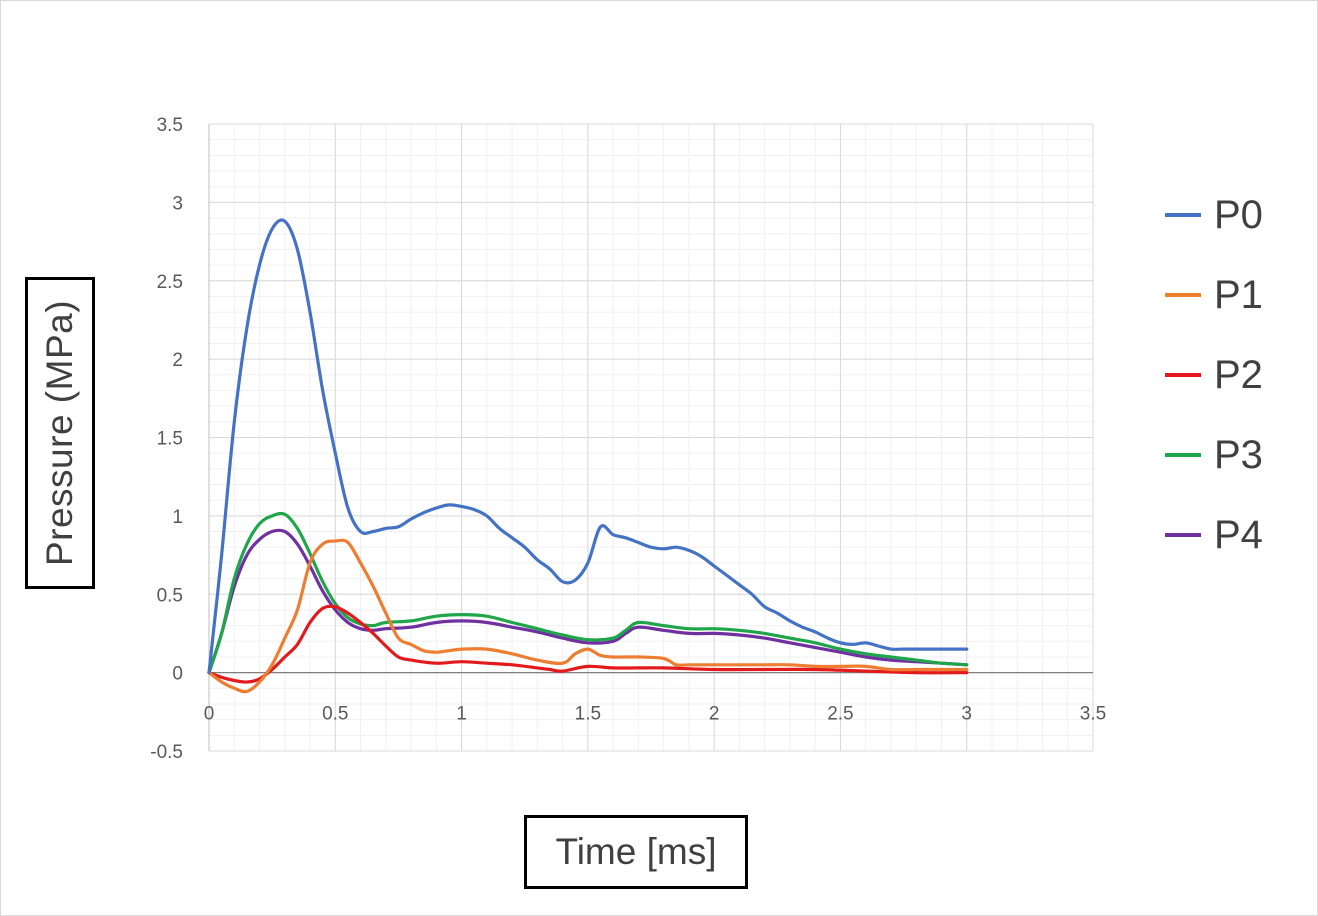  Describe the element at coordinates (714, 714) in the screenshot. I see `x-tick-label: 2` at that location.